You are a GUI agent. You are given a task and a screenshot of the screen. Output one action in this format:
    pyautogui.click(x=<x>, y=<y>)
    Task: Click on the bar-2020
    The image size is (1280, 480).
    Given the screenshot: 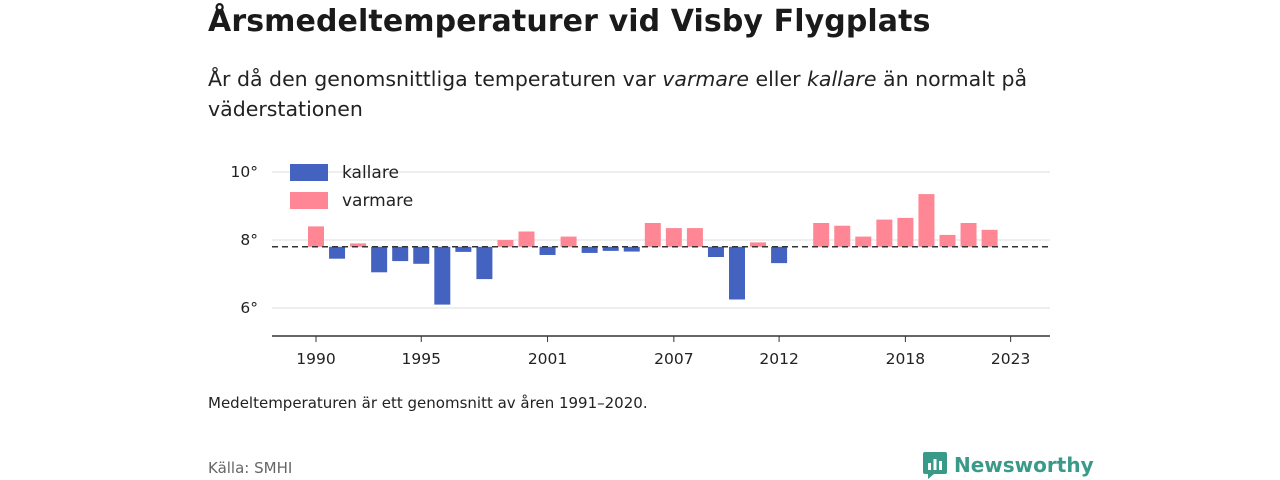 What is the action you would take?
    pyautogui.click(x=947, y=240)
    